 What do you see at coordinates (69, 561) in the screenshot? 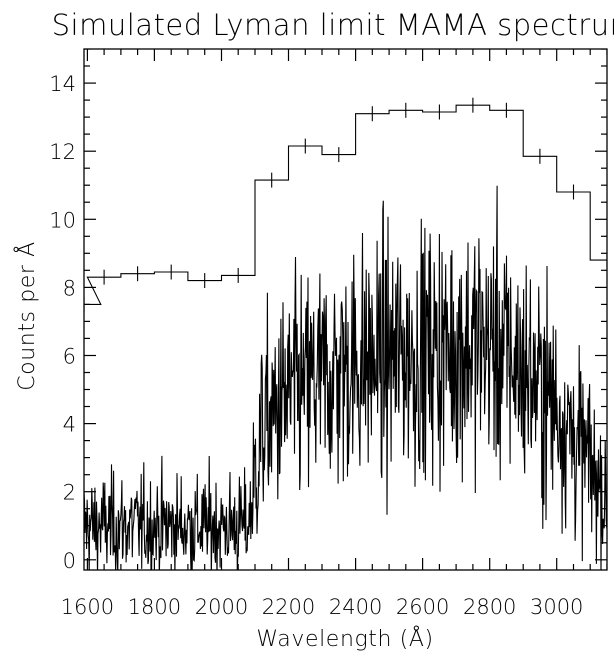
I see `y-tick-label: 0` at bounding box center [69, 561].